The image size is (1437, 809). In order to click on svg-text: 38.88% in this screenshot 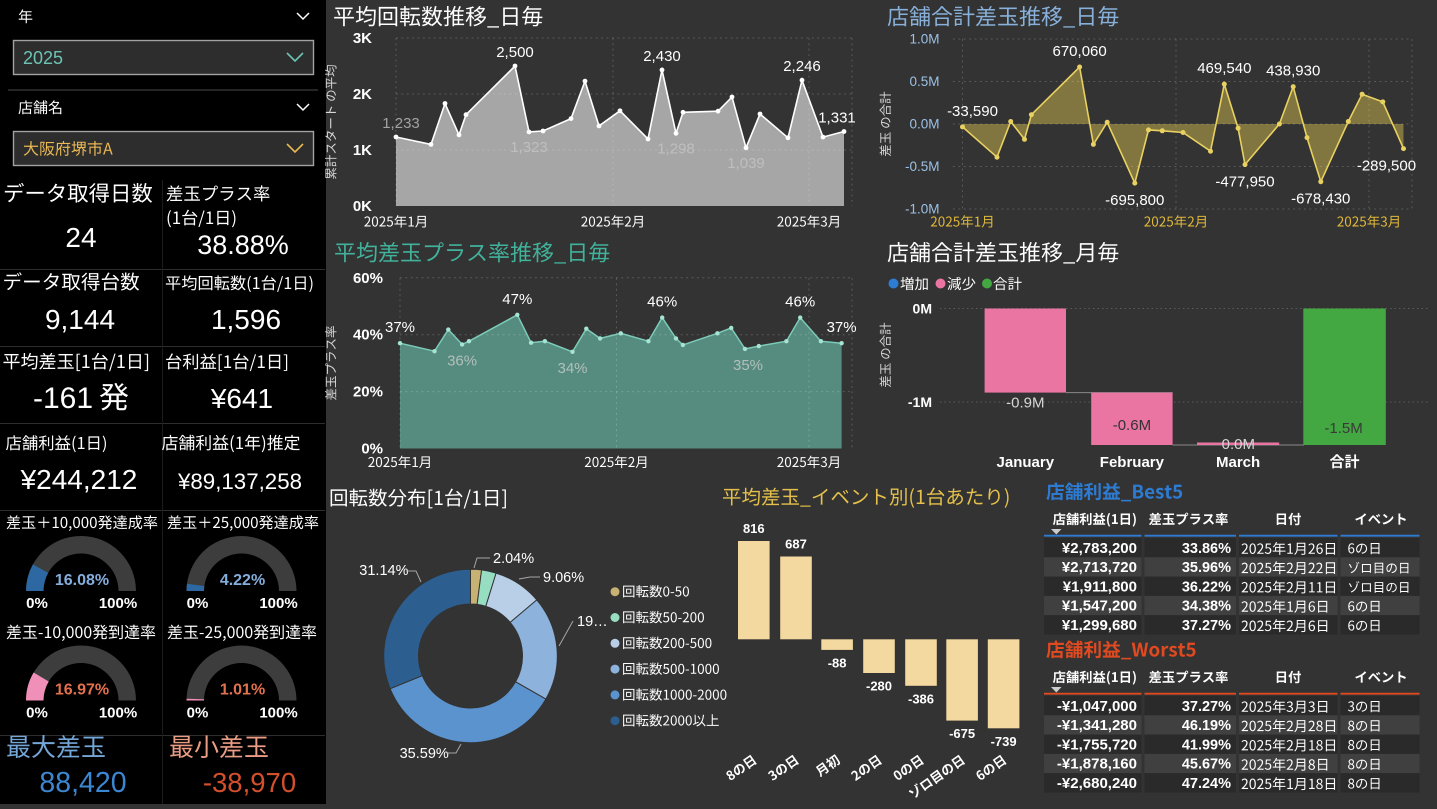, I will do `click(243, 245)`.